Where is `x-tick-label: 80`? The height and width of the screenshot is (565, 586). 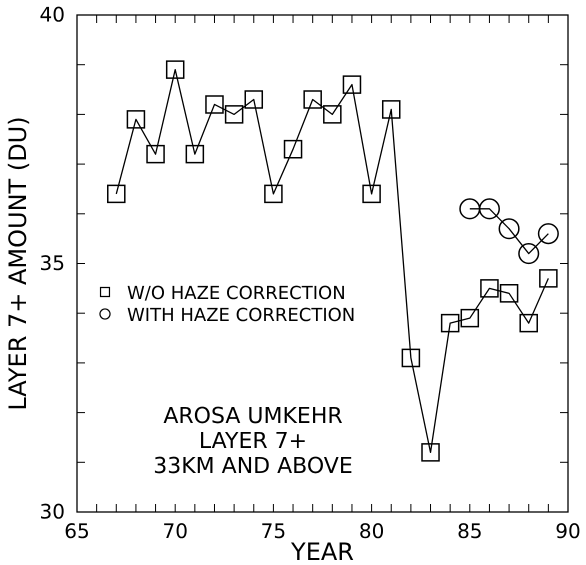 x-tick-label: 80 is located at coordinates (371, 531).